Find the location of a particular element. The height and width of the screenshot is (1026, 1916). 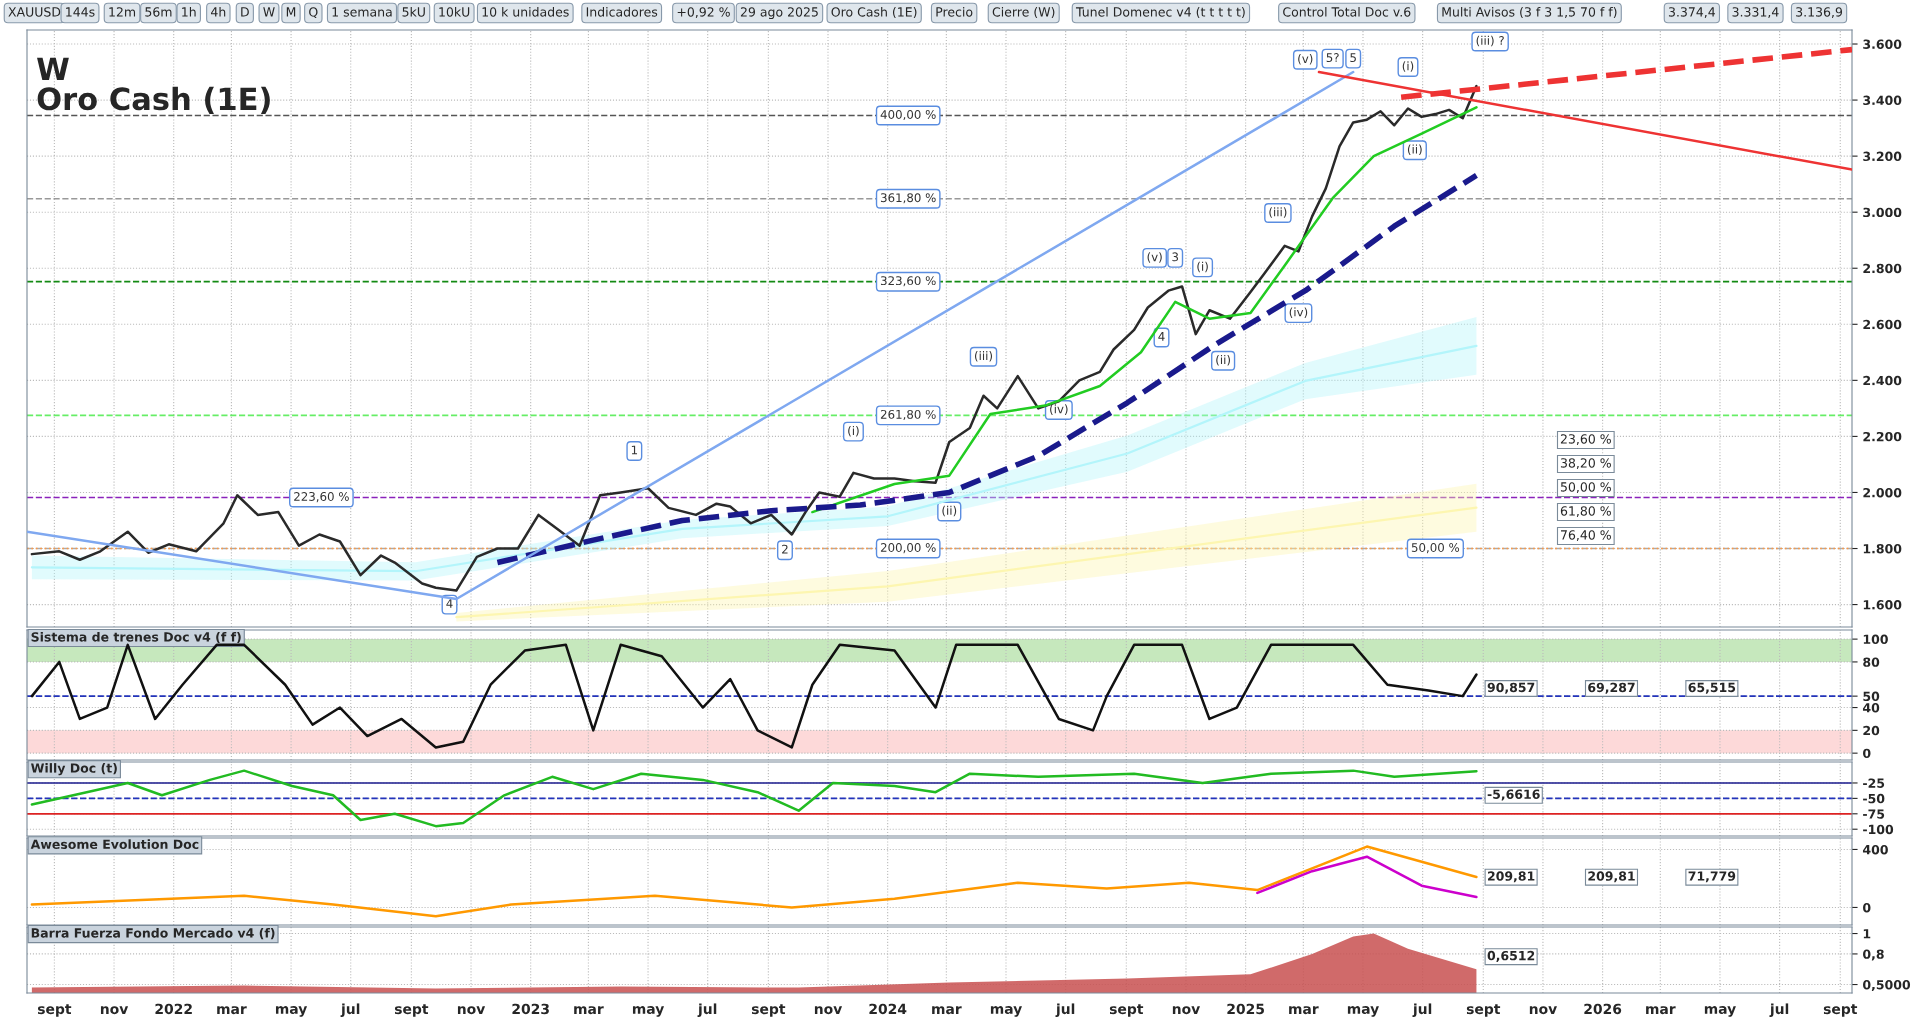

text: 1h is located at coordinates (189, 11).